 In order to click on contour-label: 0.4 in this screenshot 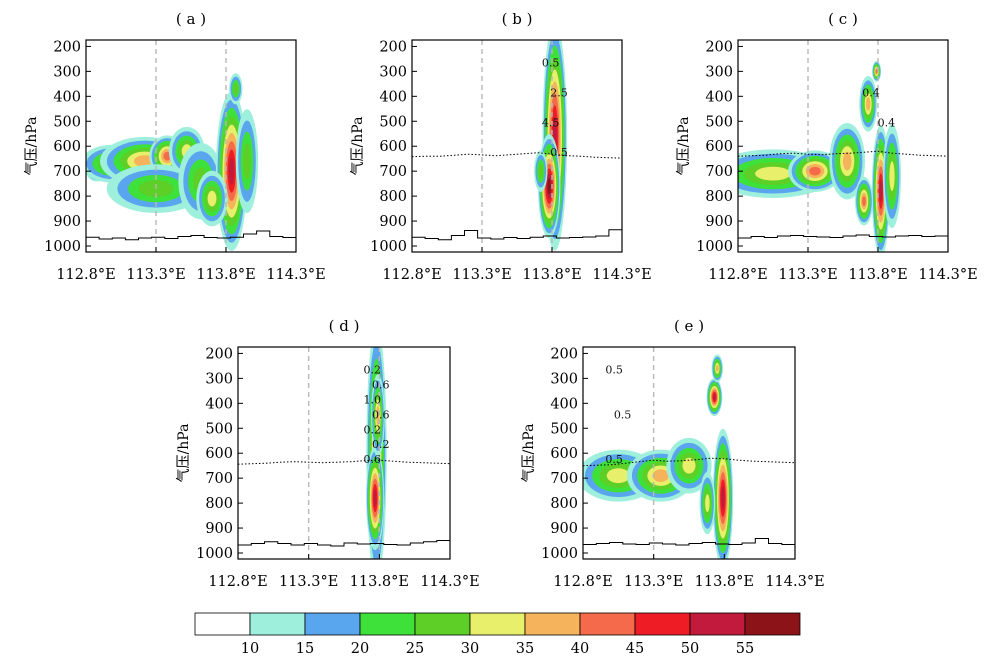, I will do `click(887, 122)`.